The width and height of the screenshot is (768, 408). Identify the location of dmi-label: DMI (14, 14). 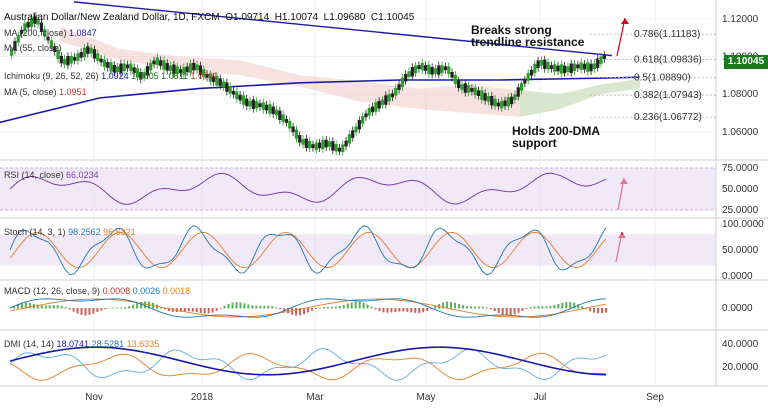
(29, 344).